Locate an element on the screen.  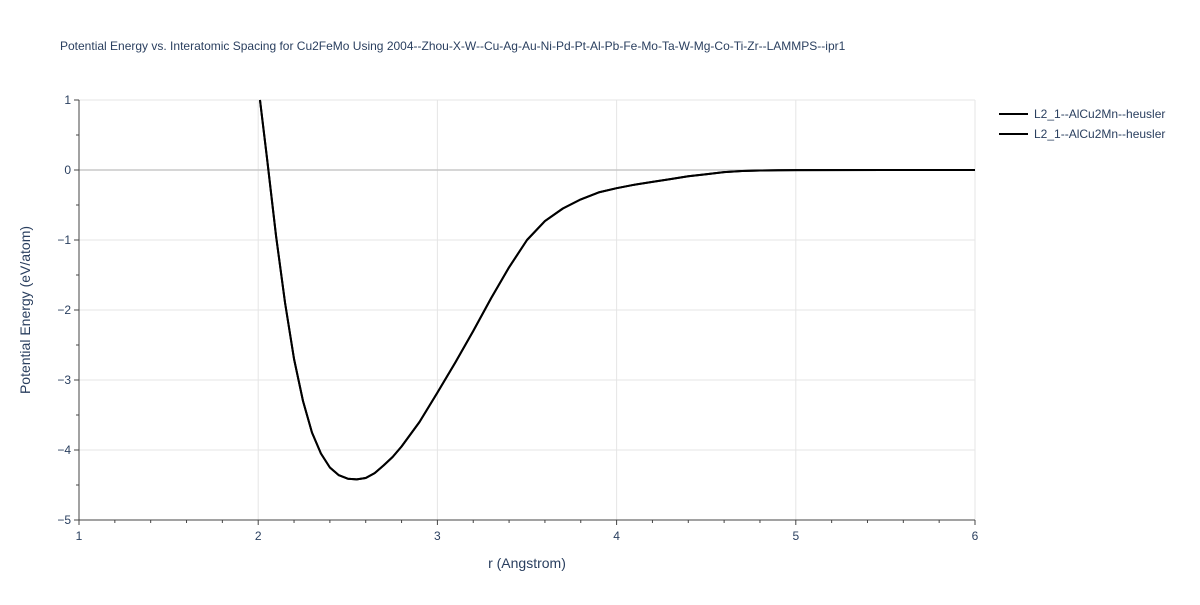
y-tick-label: −5 is located at coordinates (64, 520).